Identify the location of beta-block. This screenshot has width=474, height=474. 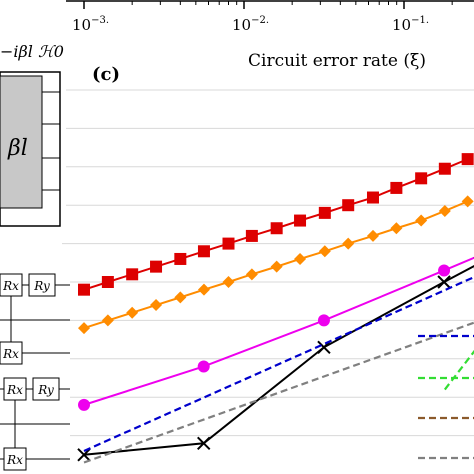
(21, 142).